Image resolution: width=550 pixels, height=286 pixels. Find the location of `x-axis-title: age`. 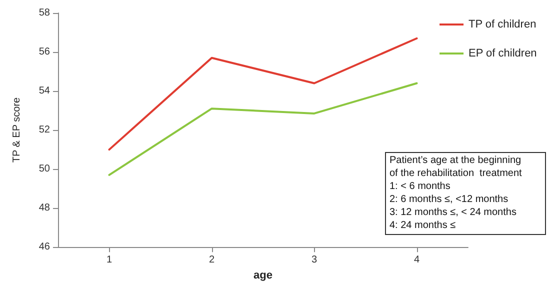

x-axis-title: age is located at coordinates (263, 276).